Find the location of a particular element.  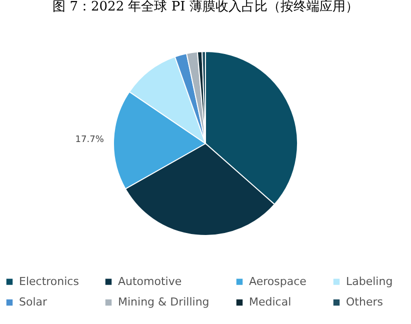

legend-label: Aerospace is located at coordinates (278, 281).